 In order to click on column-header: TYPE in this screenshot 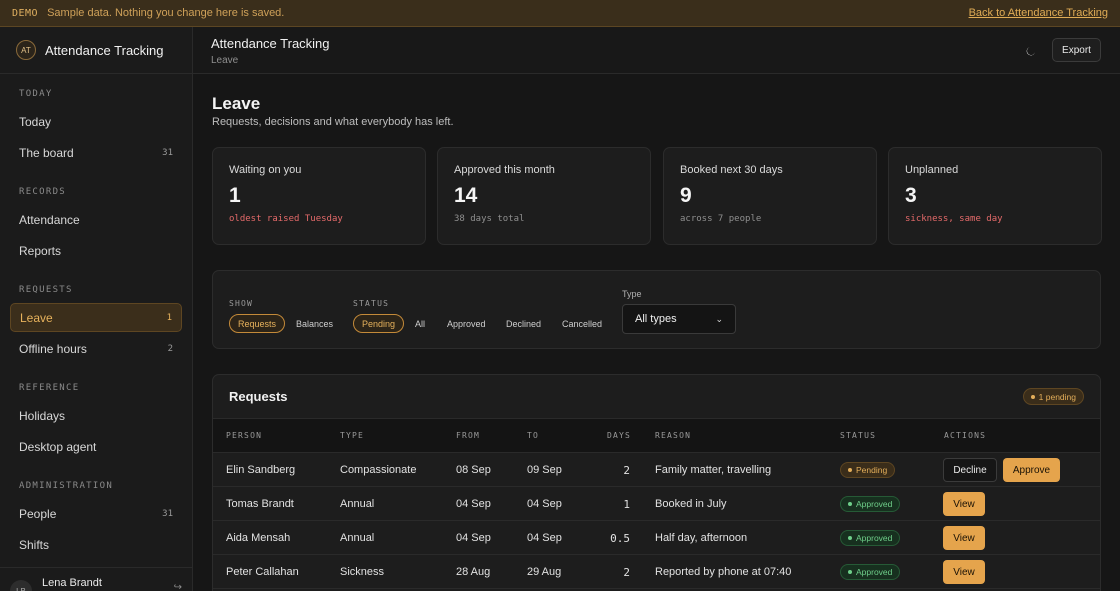, I will do `click(352, 435)`.